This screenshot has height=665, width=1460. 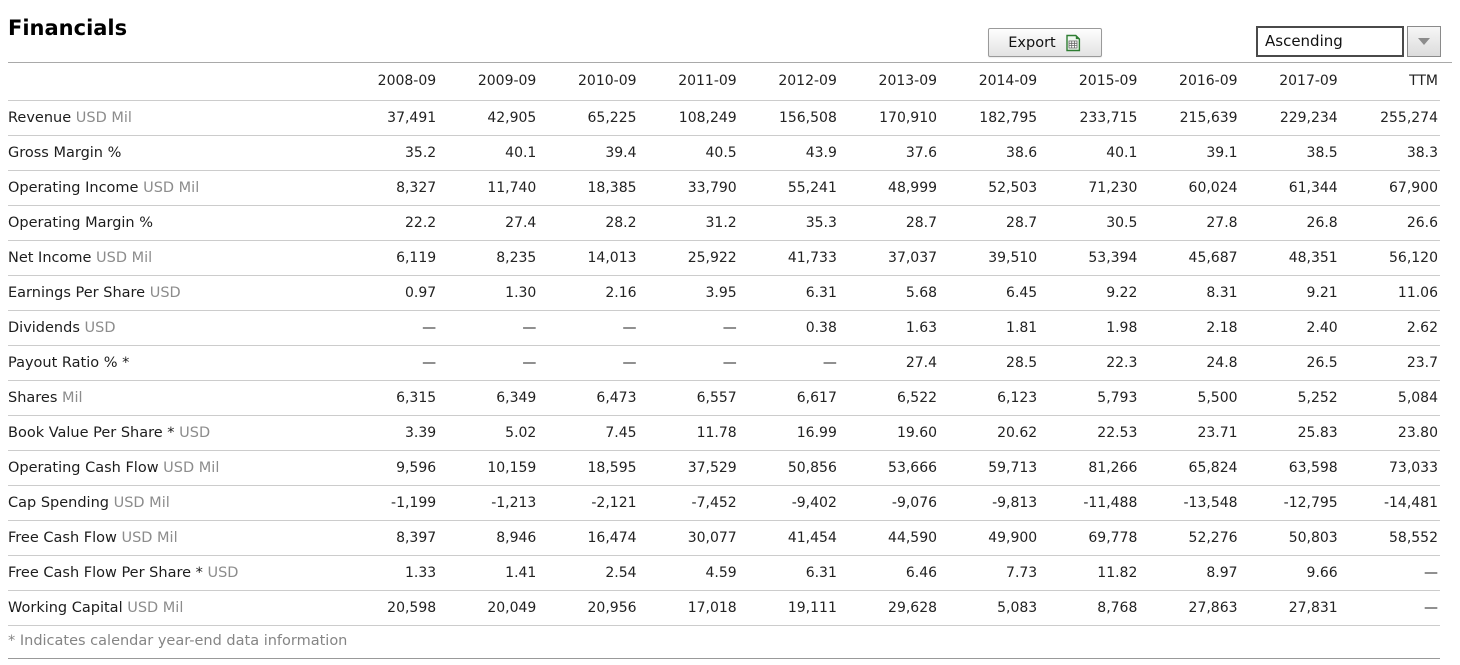 I want to click on cell-value: 1.63, so click(x=889, y=328).